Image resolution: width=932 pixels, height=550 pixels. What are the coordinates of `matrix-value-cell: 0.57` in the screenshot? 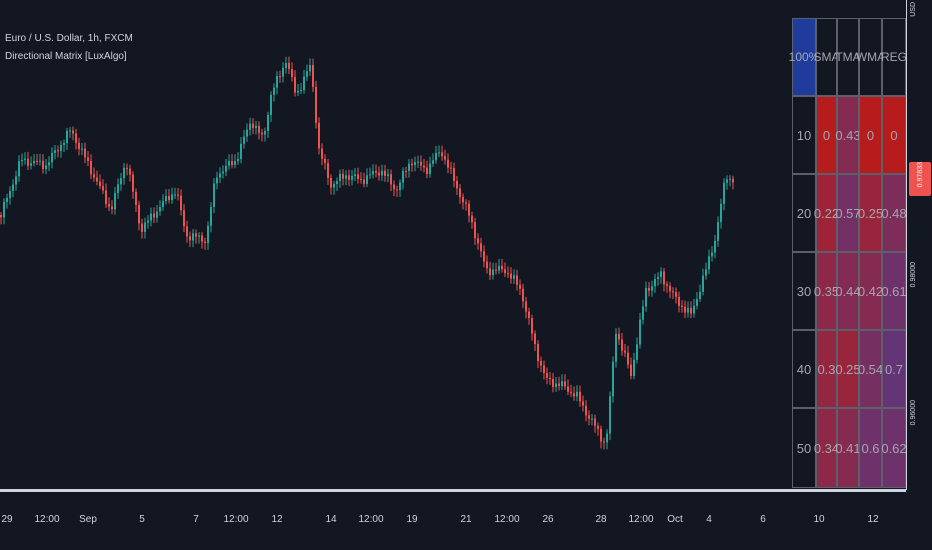 It's located at (848, 213).